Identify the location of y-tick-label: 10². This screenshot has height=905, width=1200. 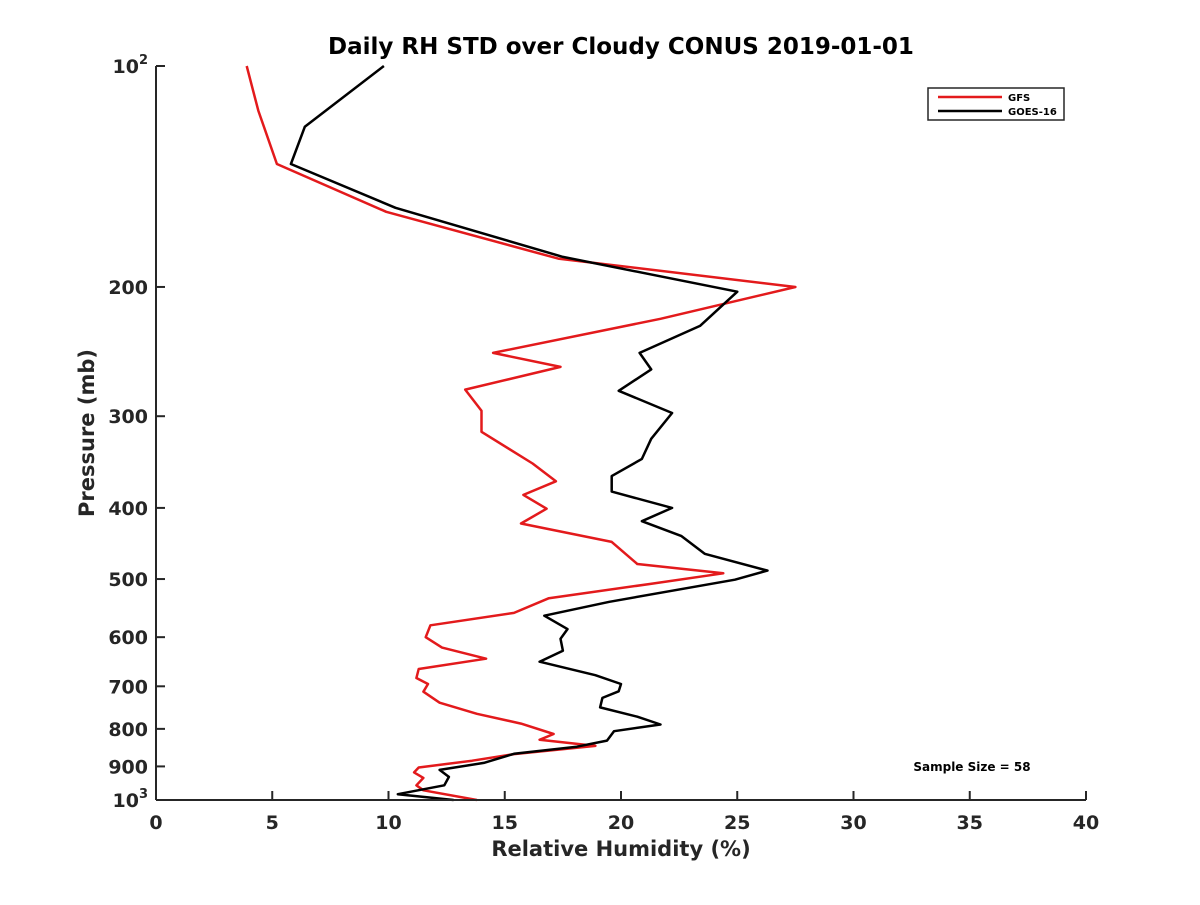
(131, 65).